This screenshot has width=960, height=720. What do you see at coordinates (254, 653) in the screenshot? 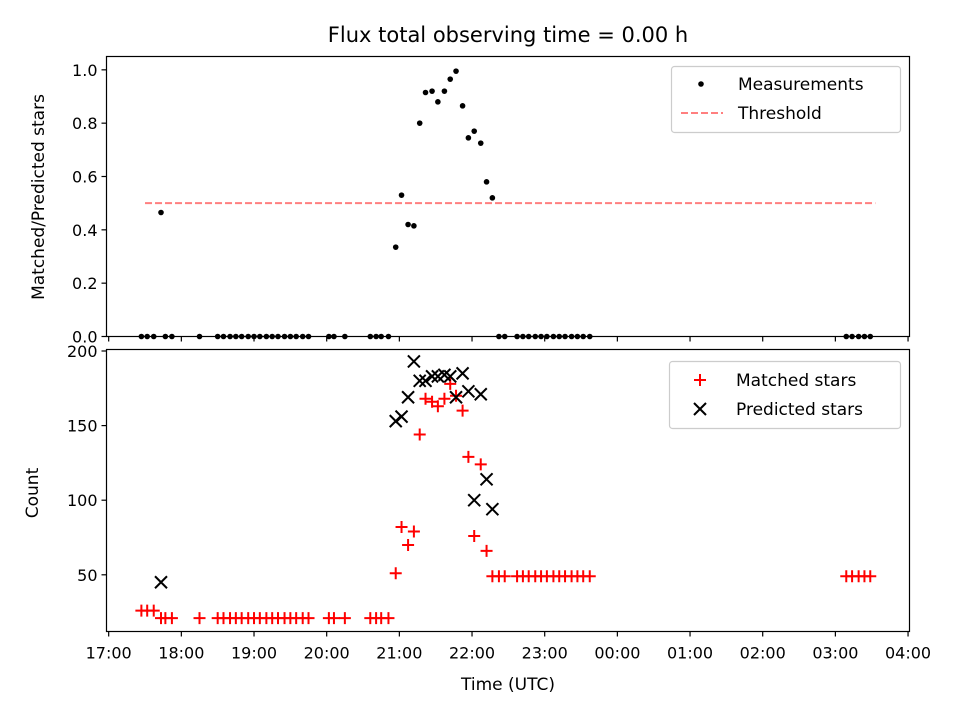
I see `x-tick-label: 19:00` at bounding box center [254, 653].